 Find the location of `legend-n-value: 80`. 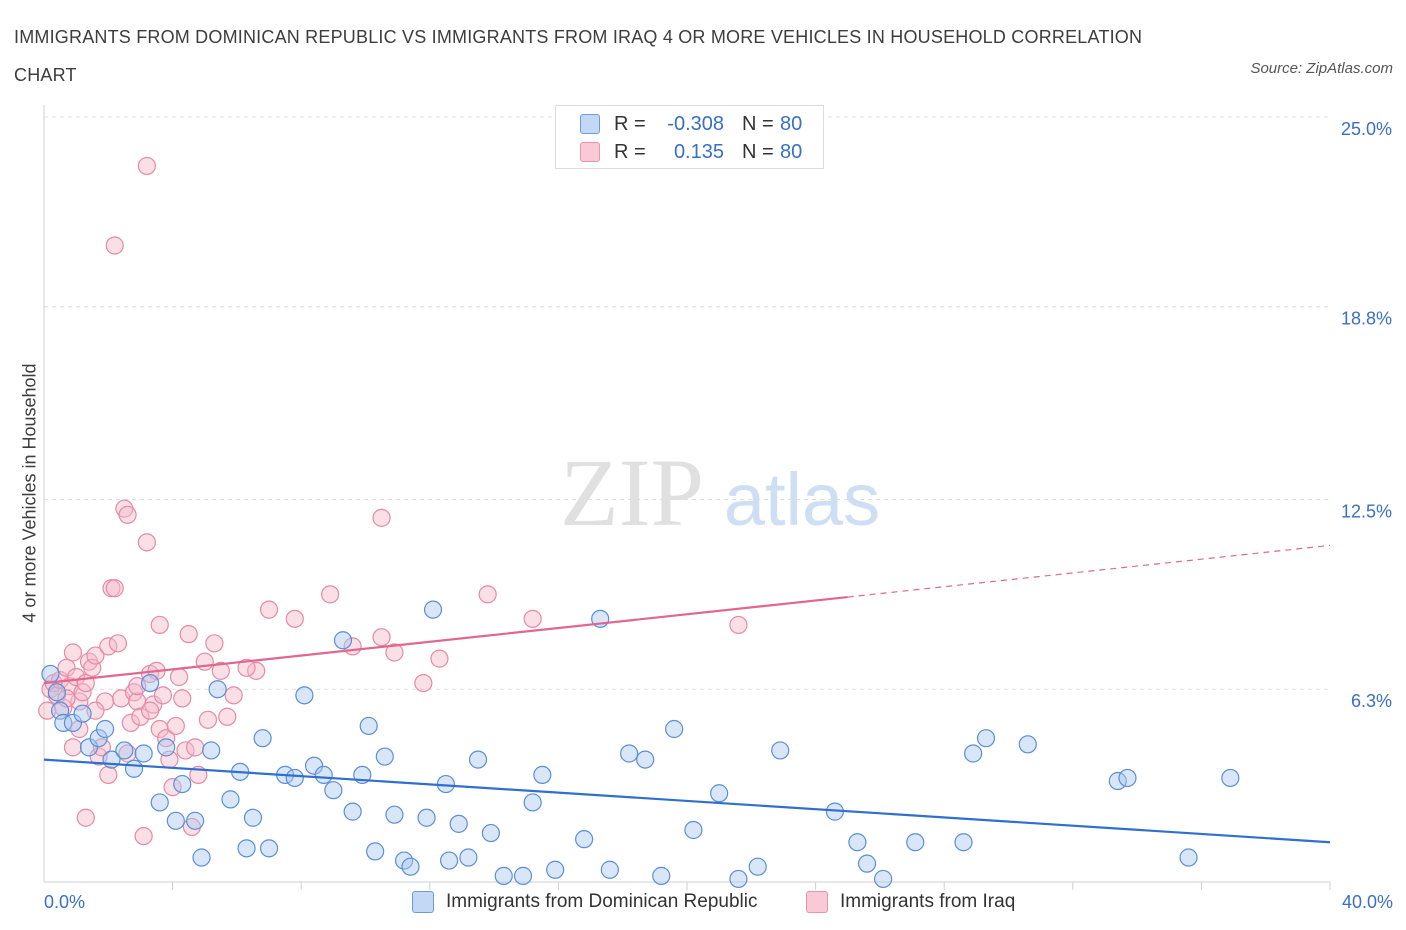

legend-n-value: 80 is located at coordinates (791, 123).